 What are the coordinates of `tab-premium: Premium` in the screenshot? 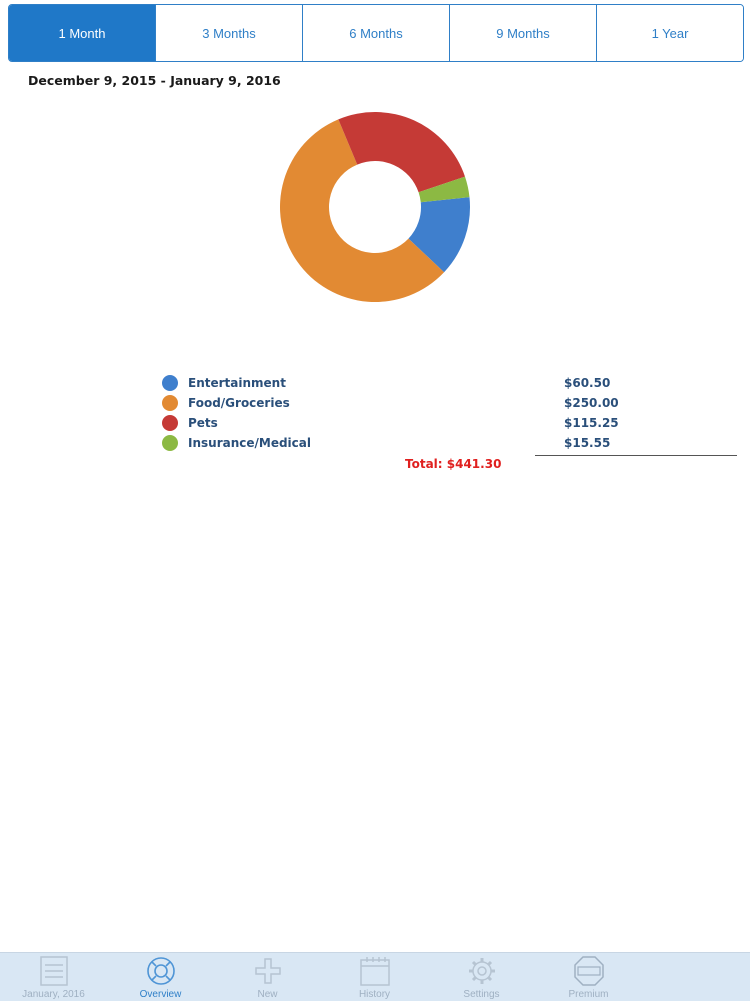 It's located at (588, 977).